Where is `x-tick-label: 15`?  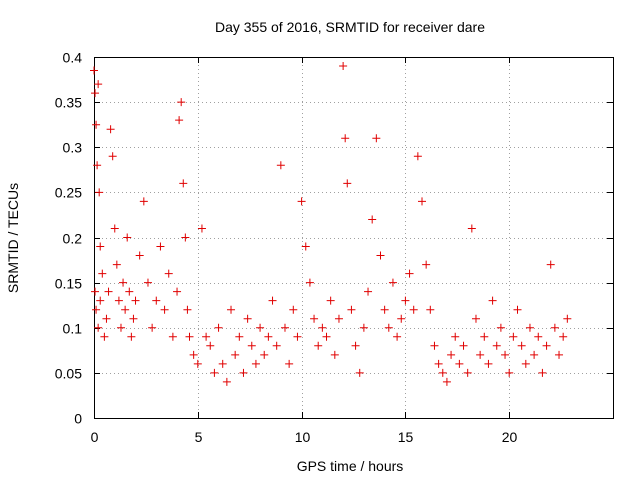
x-tick-label: 15 is located at coordinates (406, 437).